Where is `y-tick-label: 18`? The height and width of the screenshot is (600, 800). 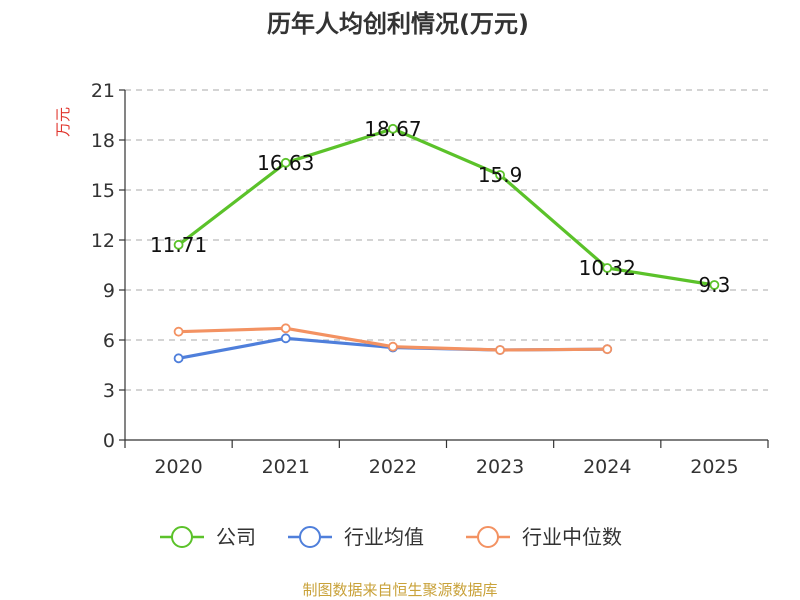 y-tick-label: 18 is located at coordinates (103, 141).